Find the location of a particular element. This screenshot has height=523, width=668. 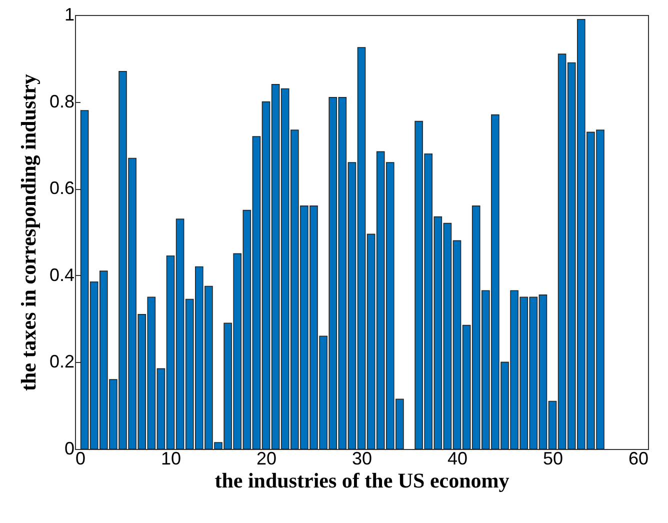

y-tick-label: 0.4 is located at coordinates (61, 274).